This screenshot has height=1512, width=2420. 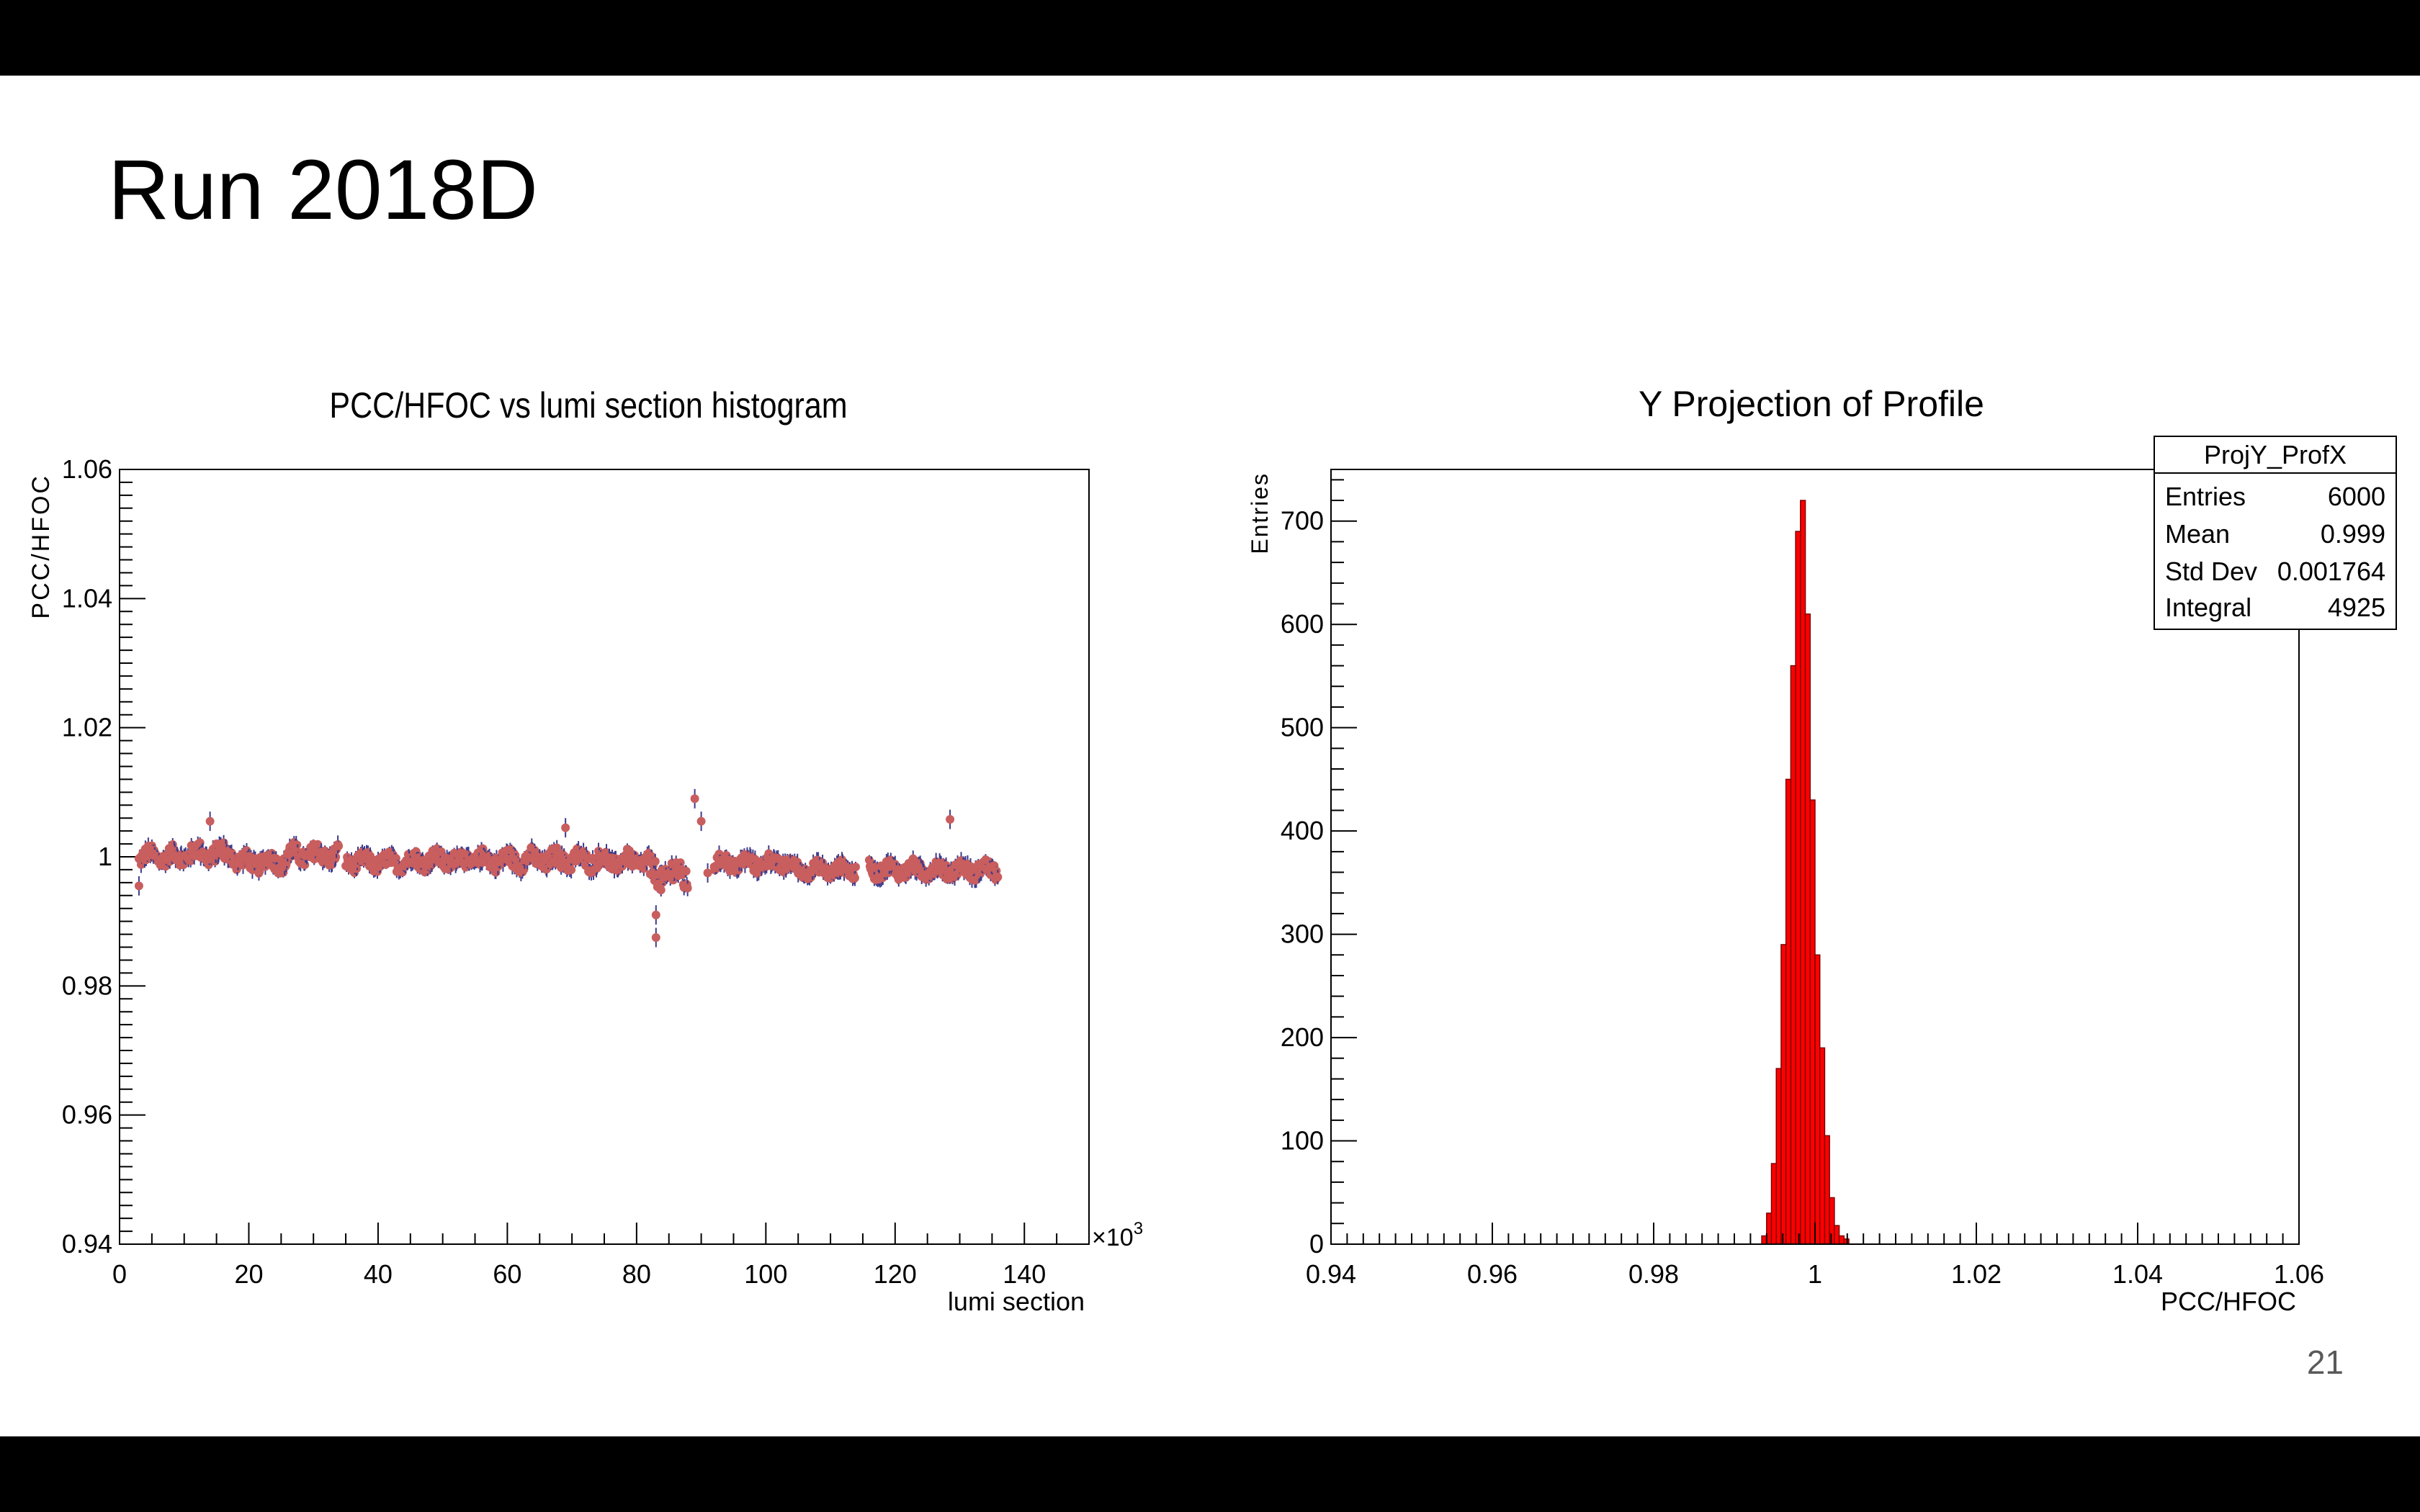 What do you see at coordinates (1017, 1301) in the screenshot?
I see `x-axis-label: lumi section` at bounding box center [1017, 1301].